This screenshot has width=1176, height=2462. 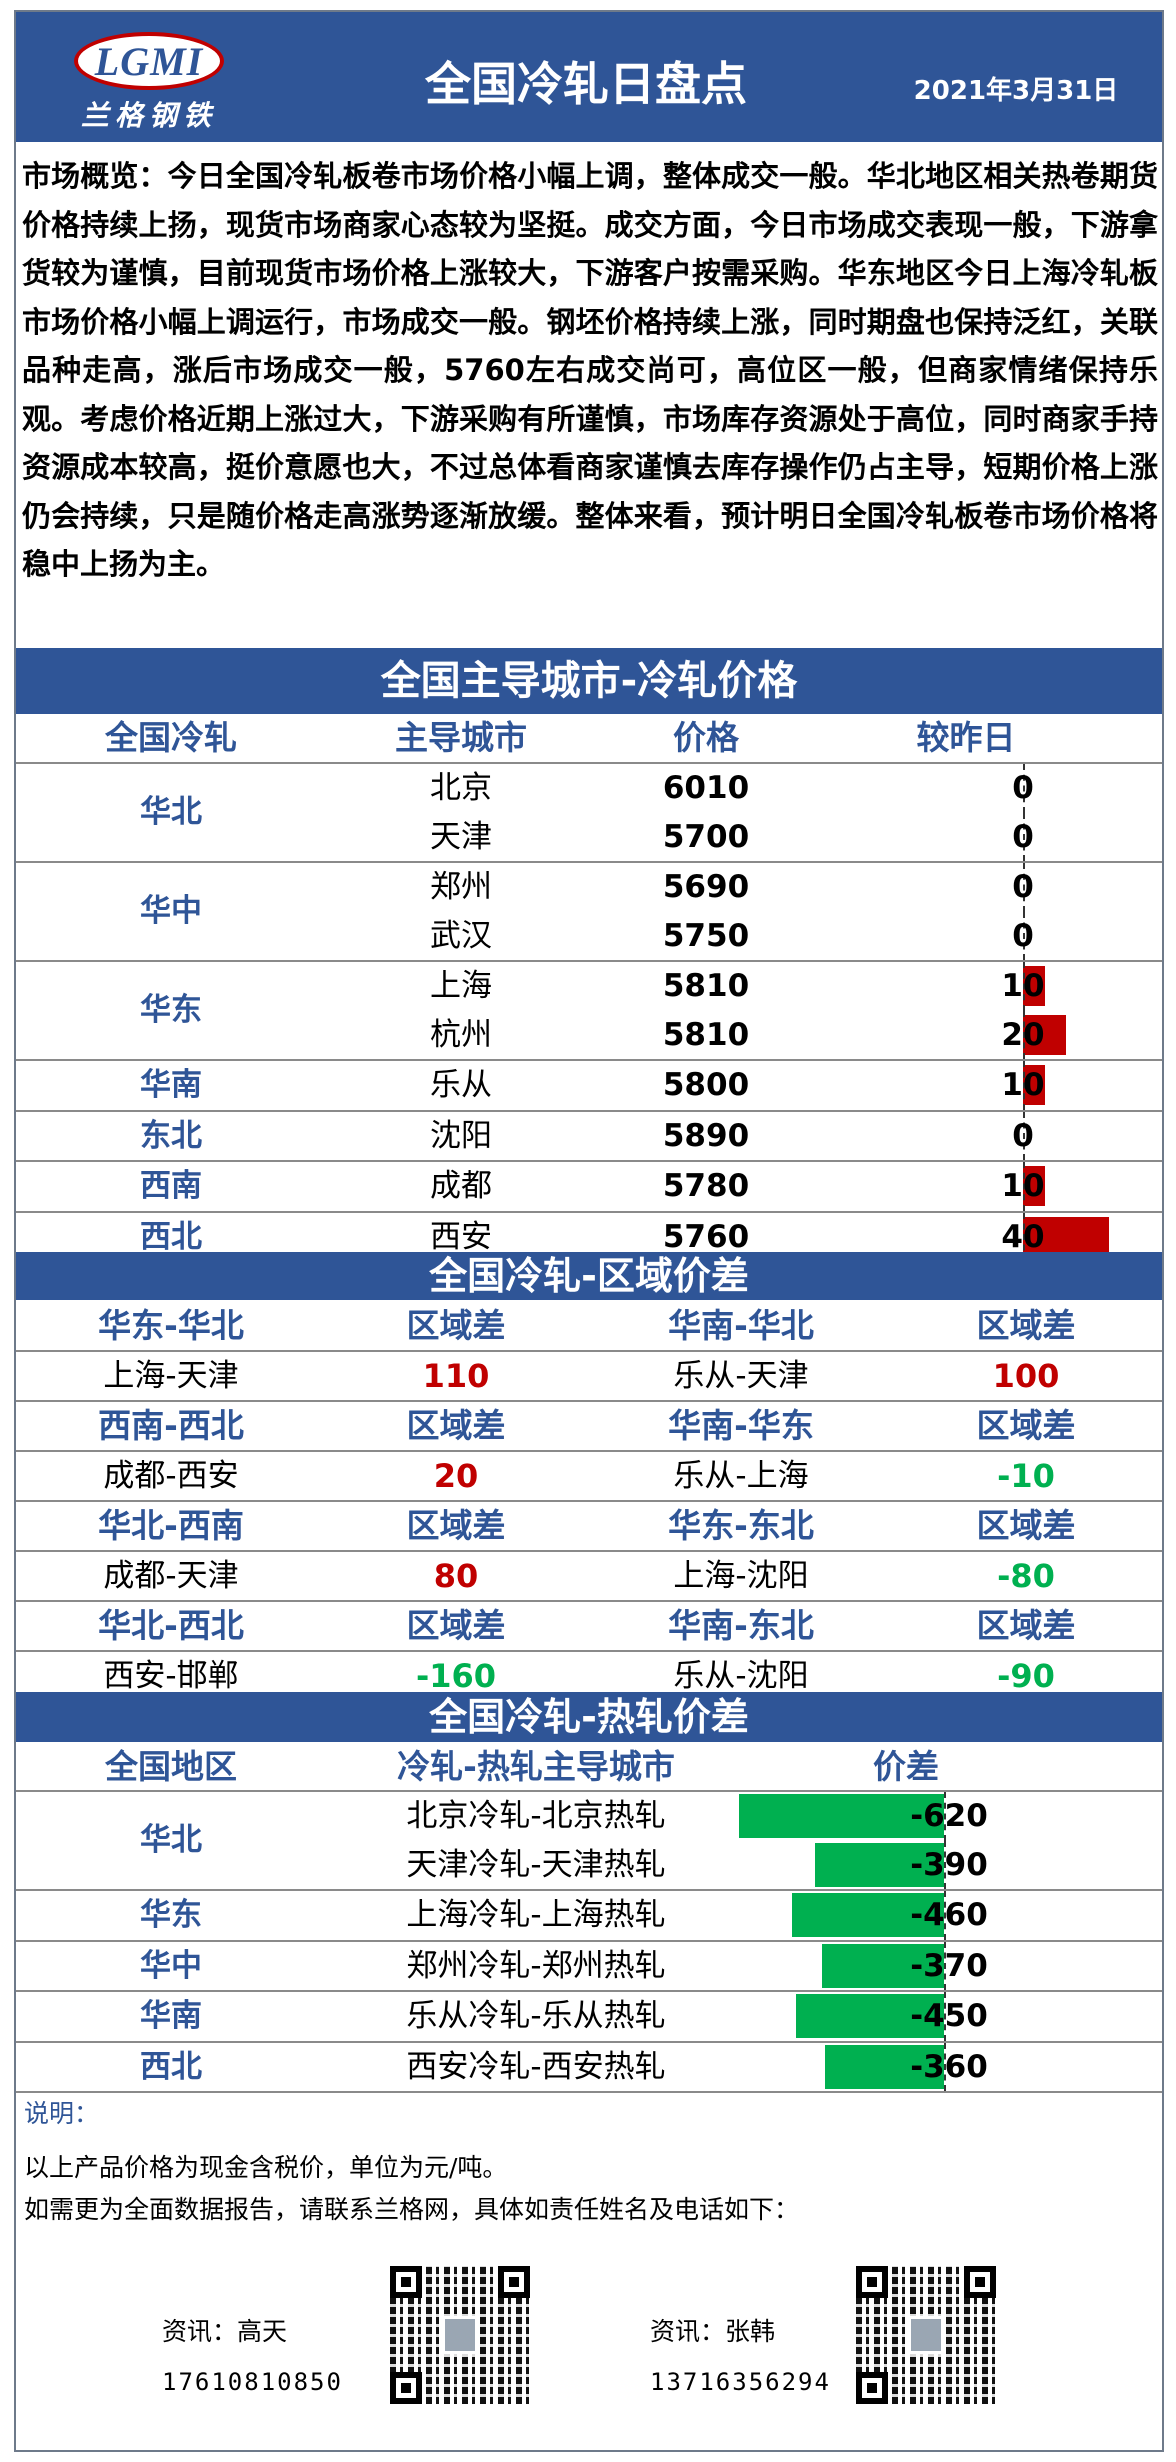 I want to click on city-price: 5780, so click(x=706, y=1186).